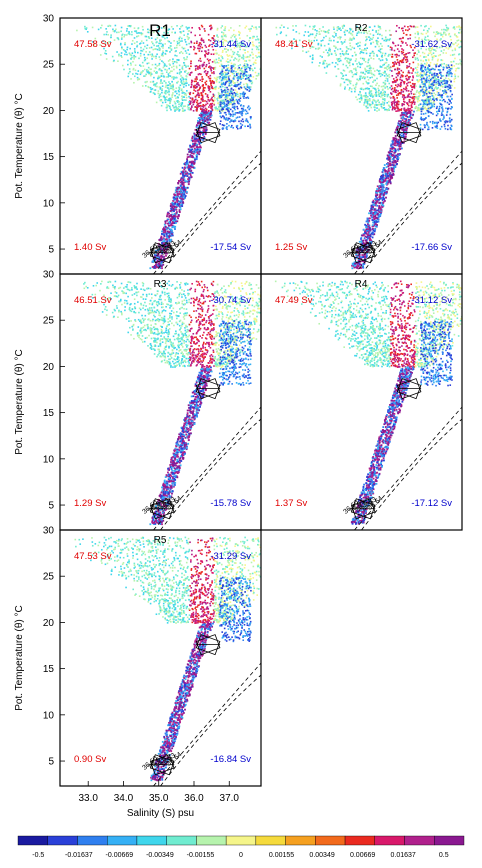  What do you see at coordinates (160, 540) in the screenshot?
I see `panel-title: R5` at bounding box center [160, 540].